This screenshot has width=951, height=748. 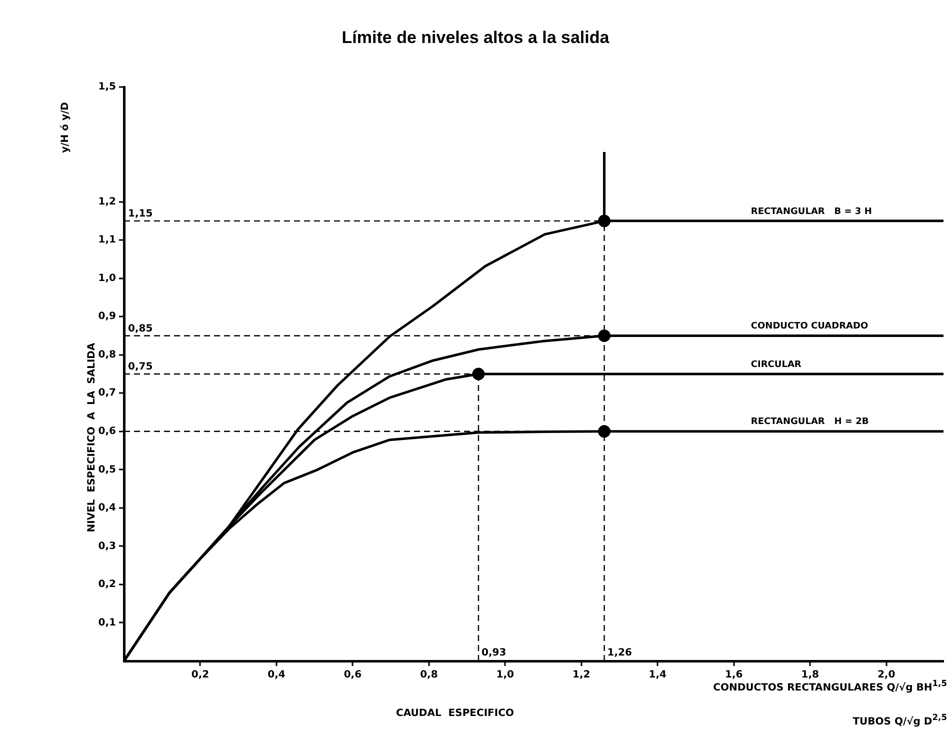 I want to click on x-tick-label: 0,8, so click(x=429, y=675).